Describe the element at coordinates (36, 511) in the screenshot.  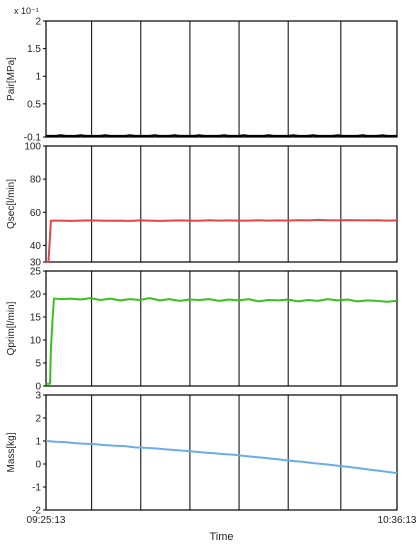
I see `y-tick-label: -2` at that location.